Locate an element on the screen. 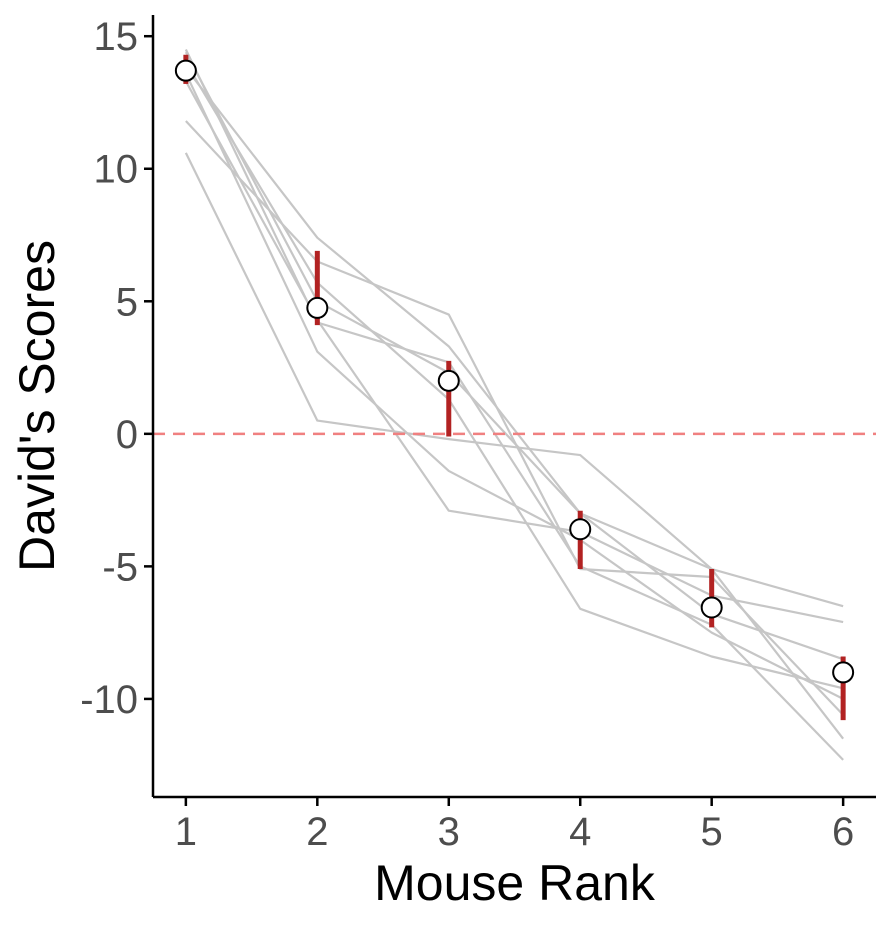  y-tick-label: 10 is located at coordinates (116, 170).